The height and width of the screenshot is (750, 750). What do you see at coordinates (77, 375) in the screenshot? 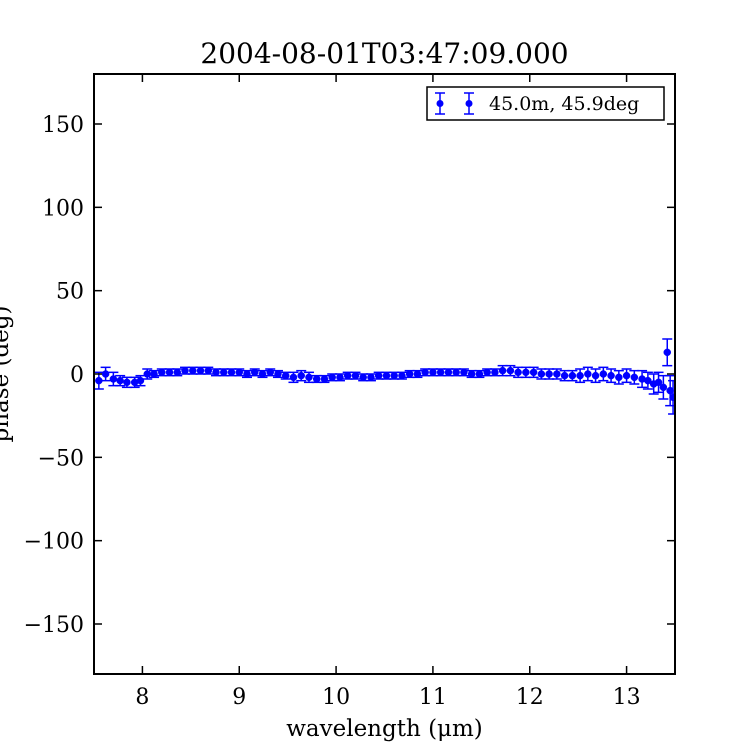
I see `y-tick-label: 0` at bounding box center [77, 375].